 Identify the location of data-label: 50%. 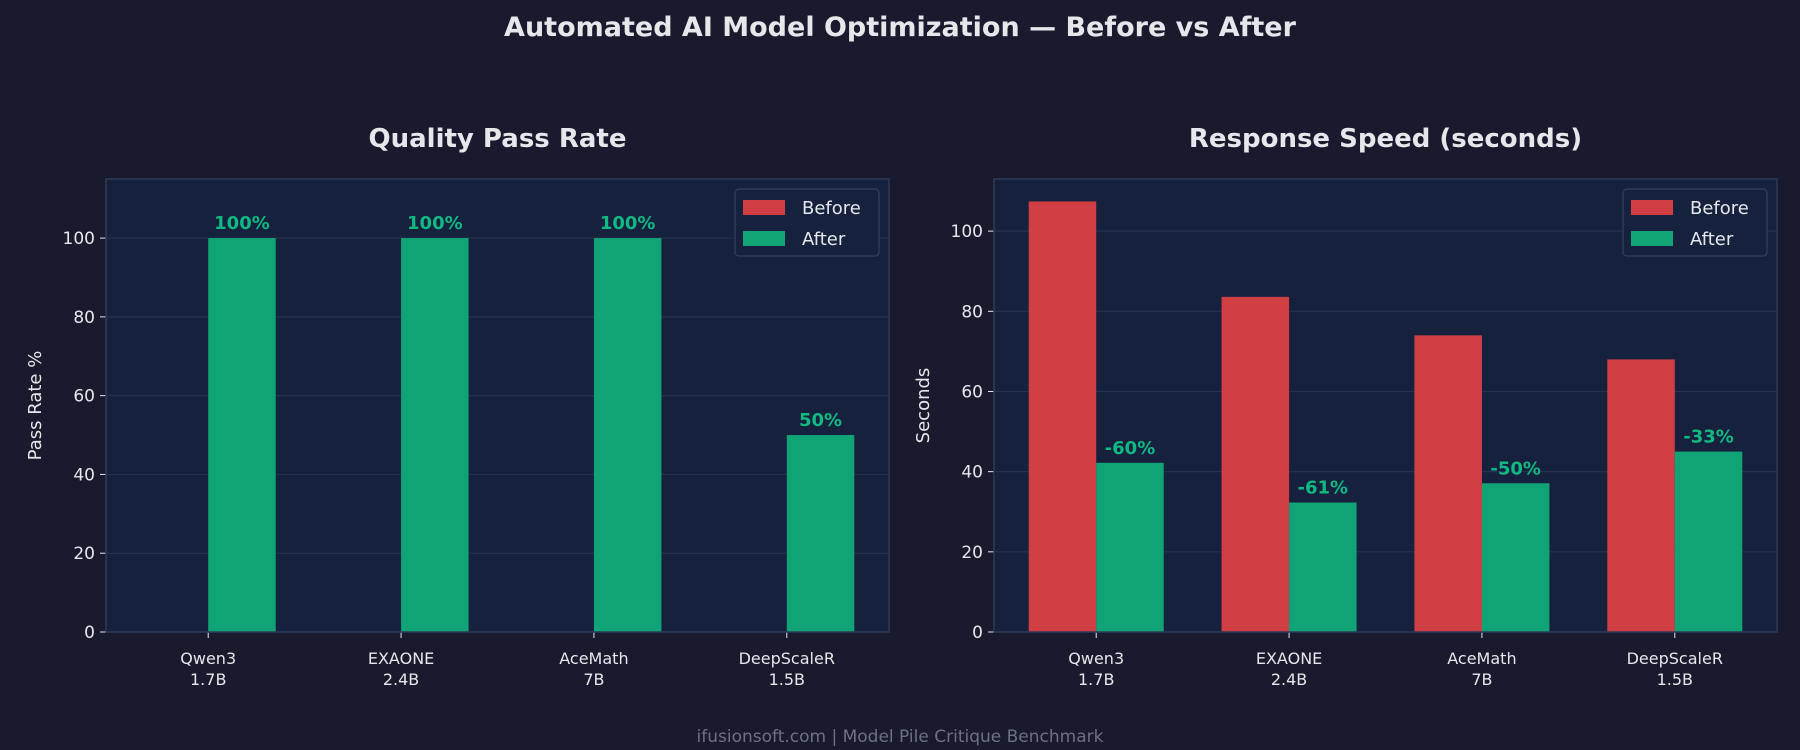
(820, 420).